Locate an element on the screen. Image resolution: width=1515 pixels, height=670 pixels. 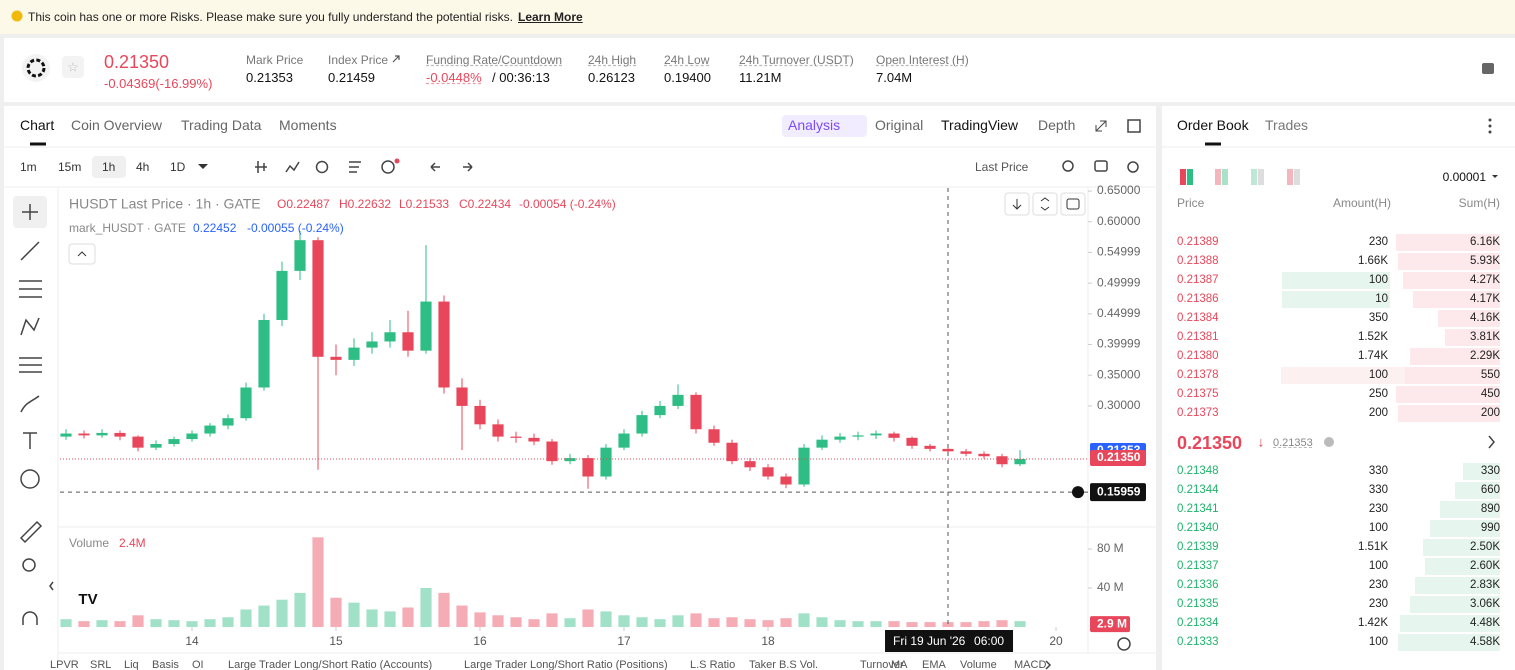
replay-icon is located at coordinates (322, 167).